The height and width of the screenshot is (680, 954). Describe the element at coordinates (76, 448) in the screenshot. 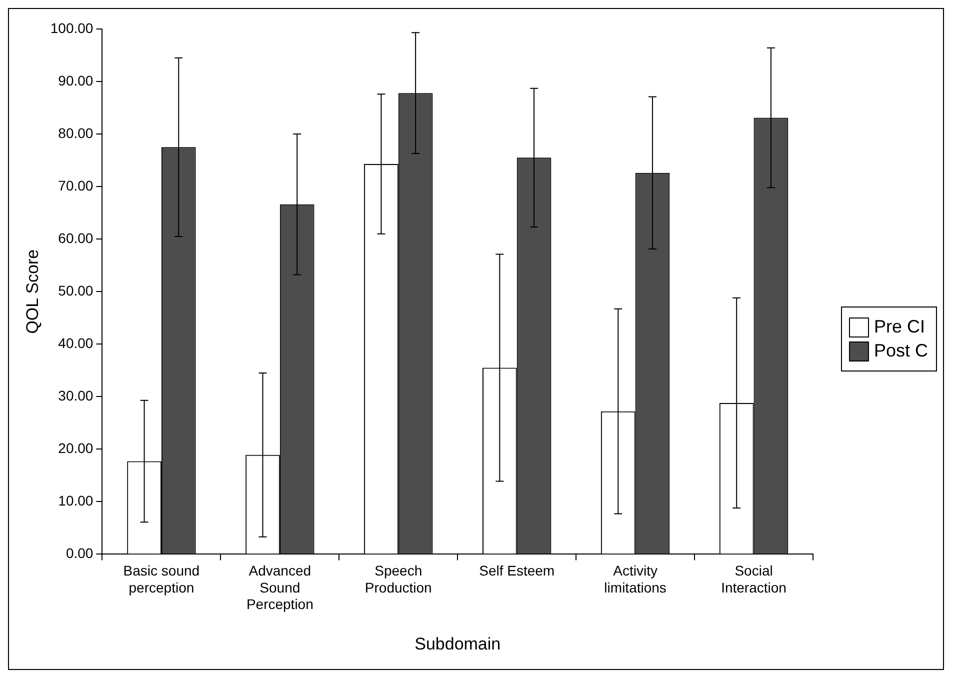

I see `y-tick-label: 20.00` at that location.